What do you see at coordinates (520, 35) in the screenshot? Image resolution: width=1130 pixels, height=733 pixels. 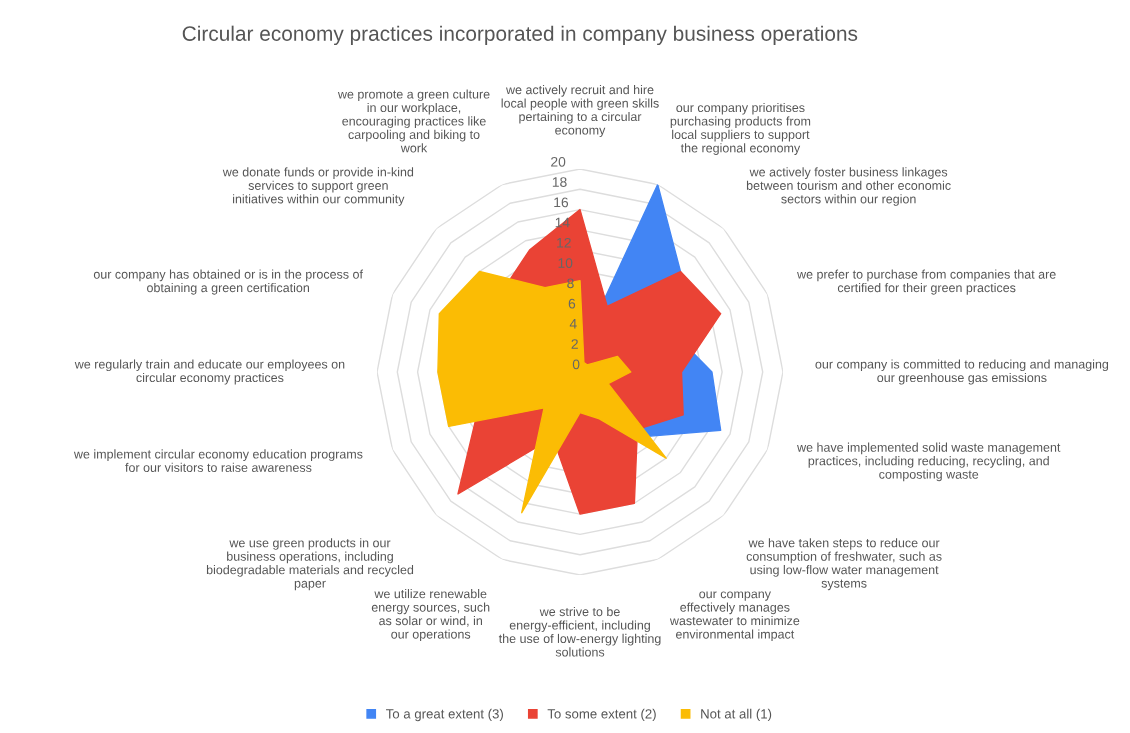 I see `chart-title: Circular economy practices incorporated in company business operations` at bounding box center [520, 35].